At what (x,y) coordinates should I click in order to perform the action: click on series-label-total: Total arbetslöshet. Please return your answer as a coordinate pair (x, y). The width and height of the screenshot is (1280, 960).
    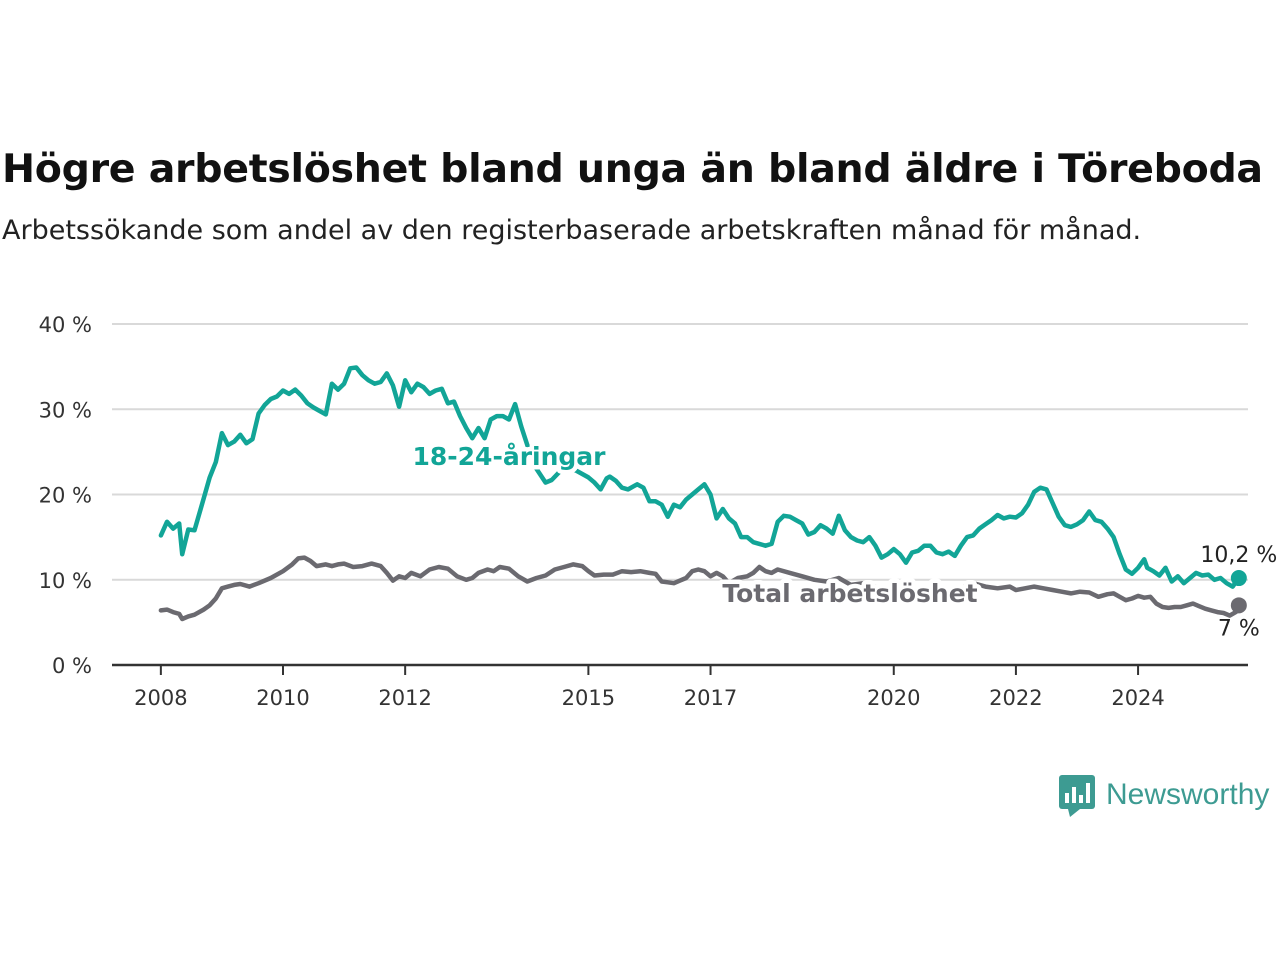
    Looking at the image, I should click on (849, 593).